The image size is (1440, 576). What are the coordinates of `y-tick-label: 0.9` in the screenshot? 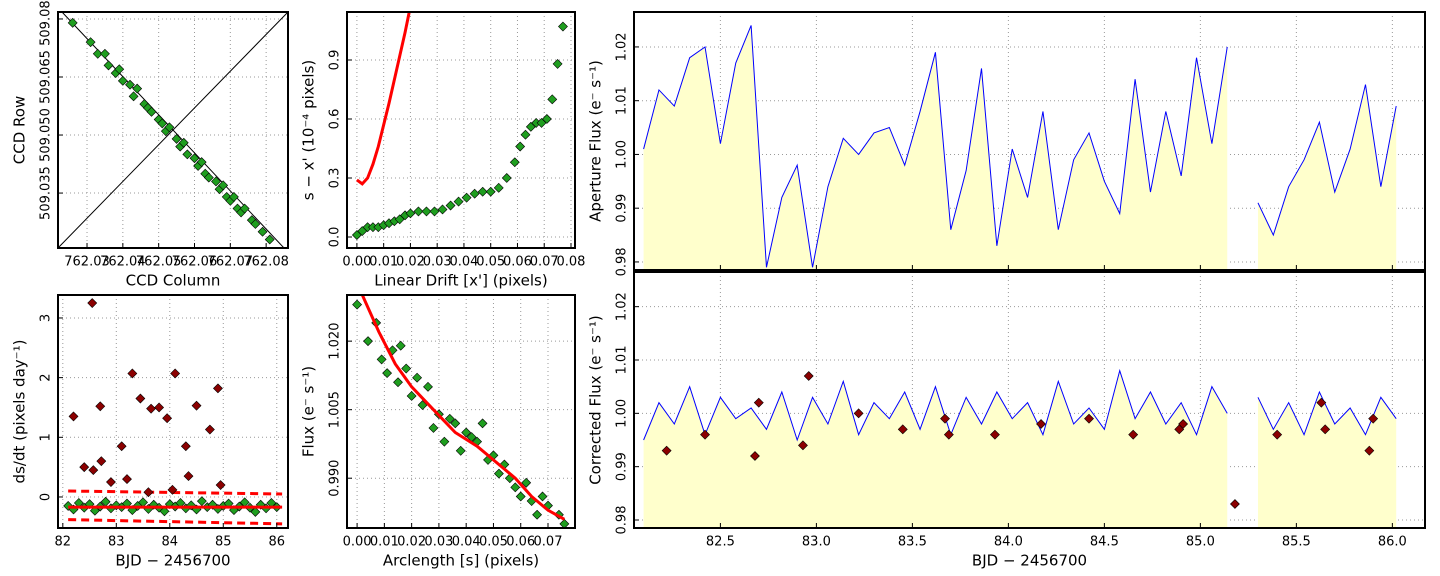 It's located at (335, 60).